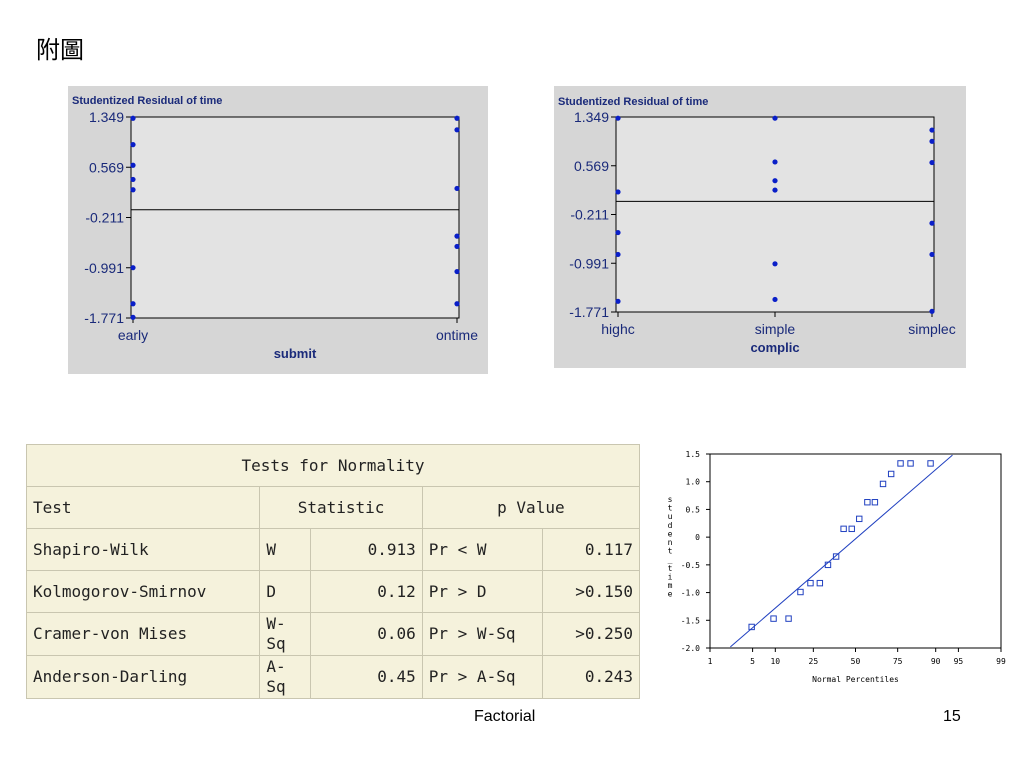 This screenshot has width=1024, height=768. I want to click on stat-value: 0.45, so click(366, 677).